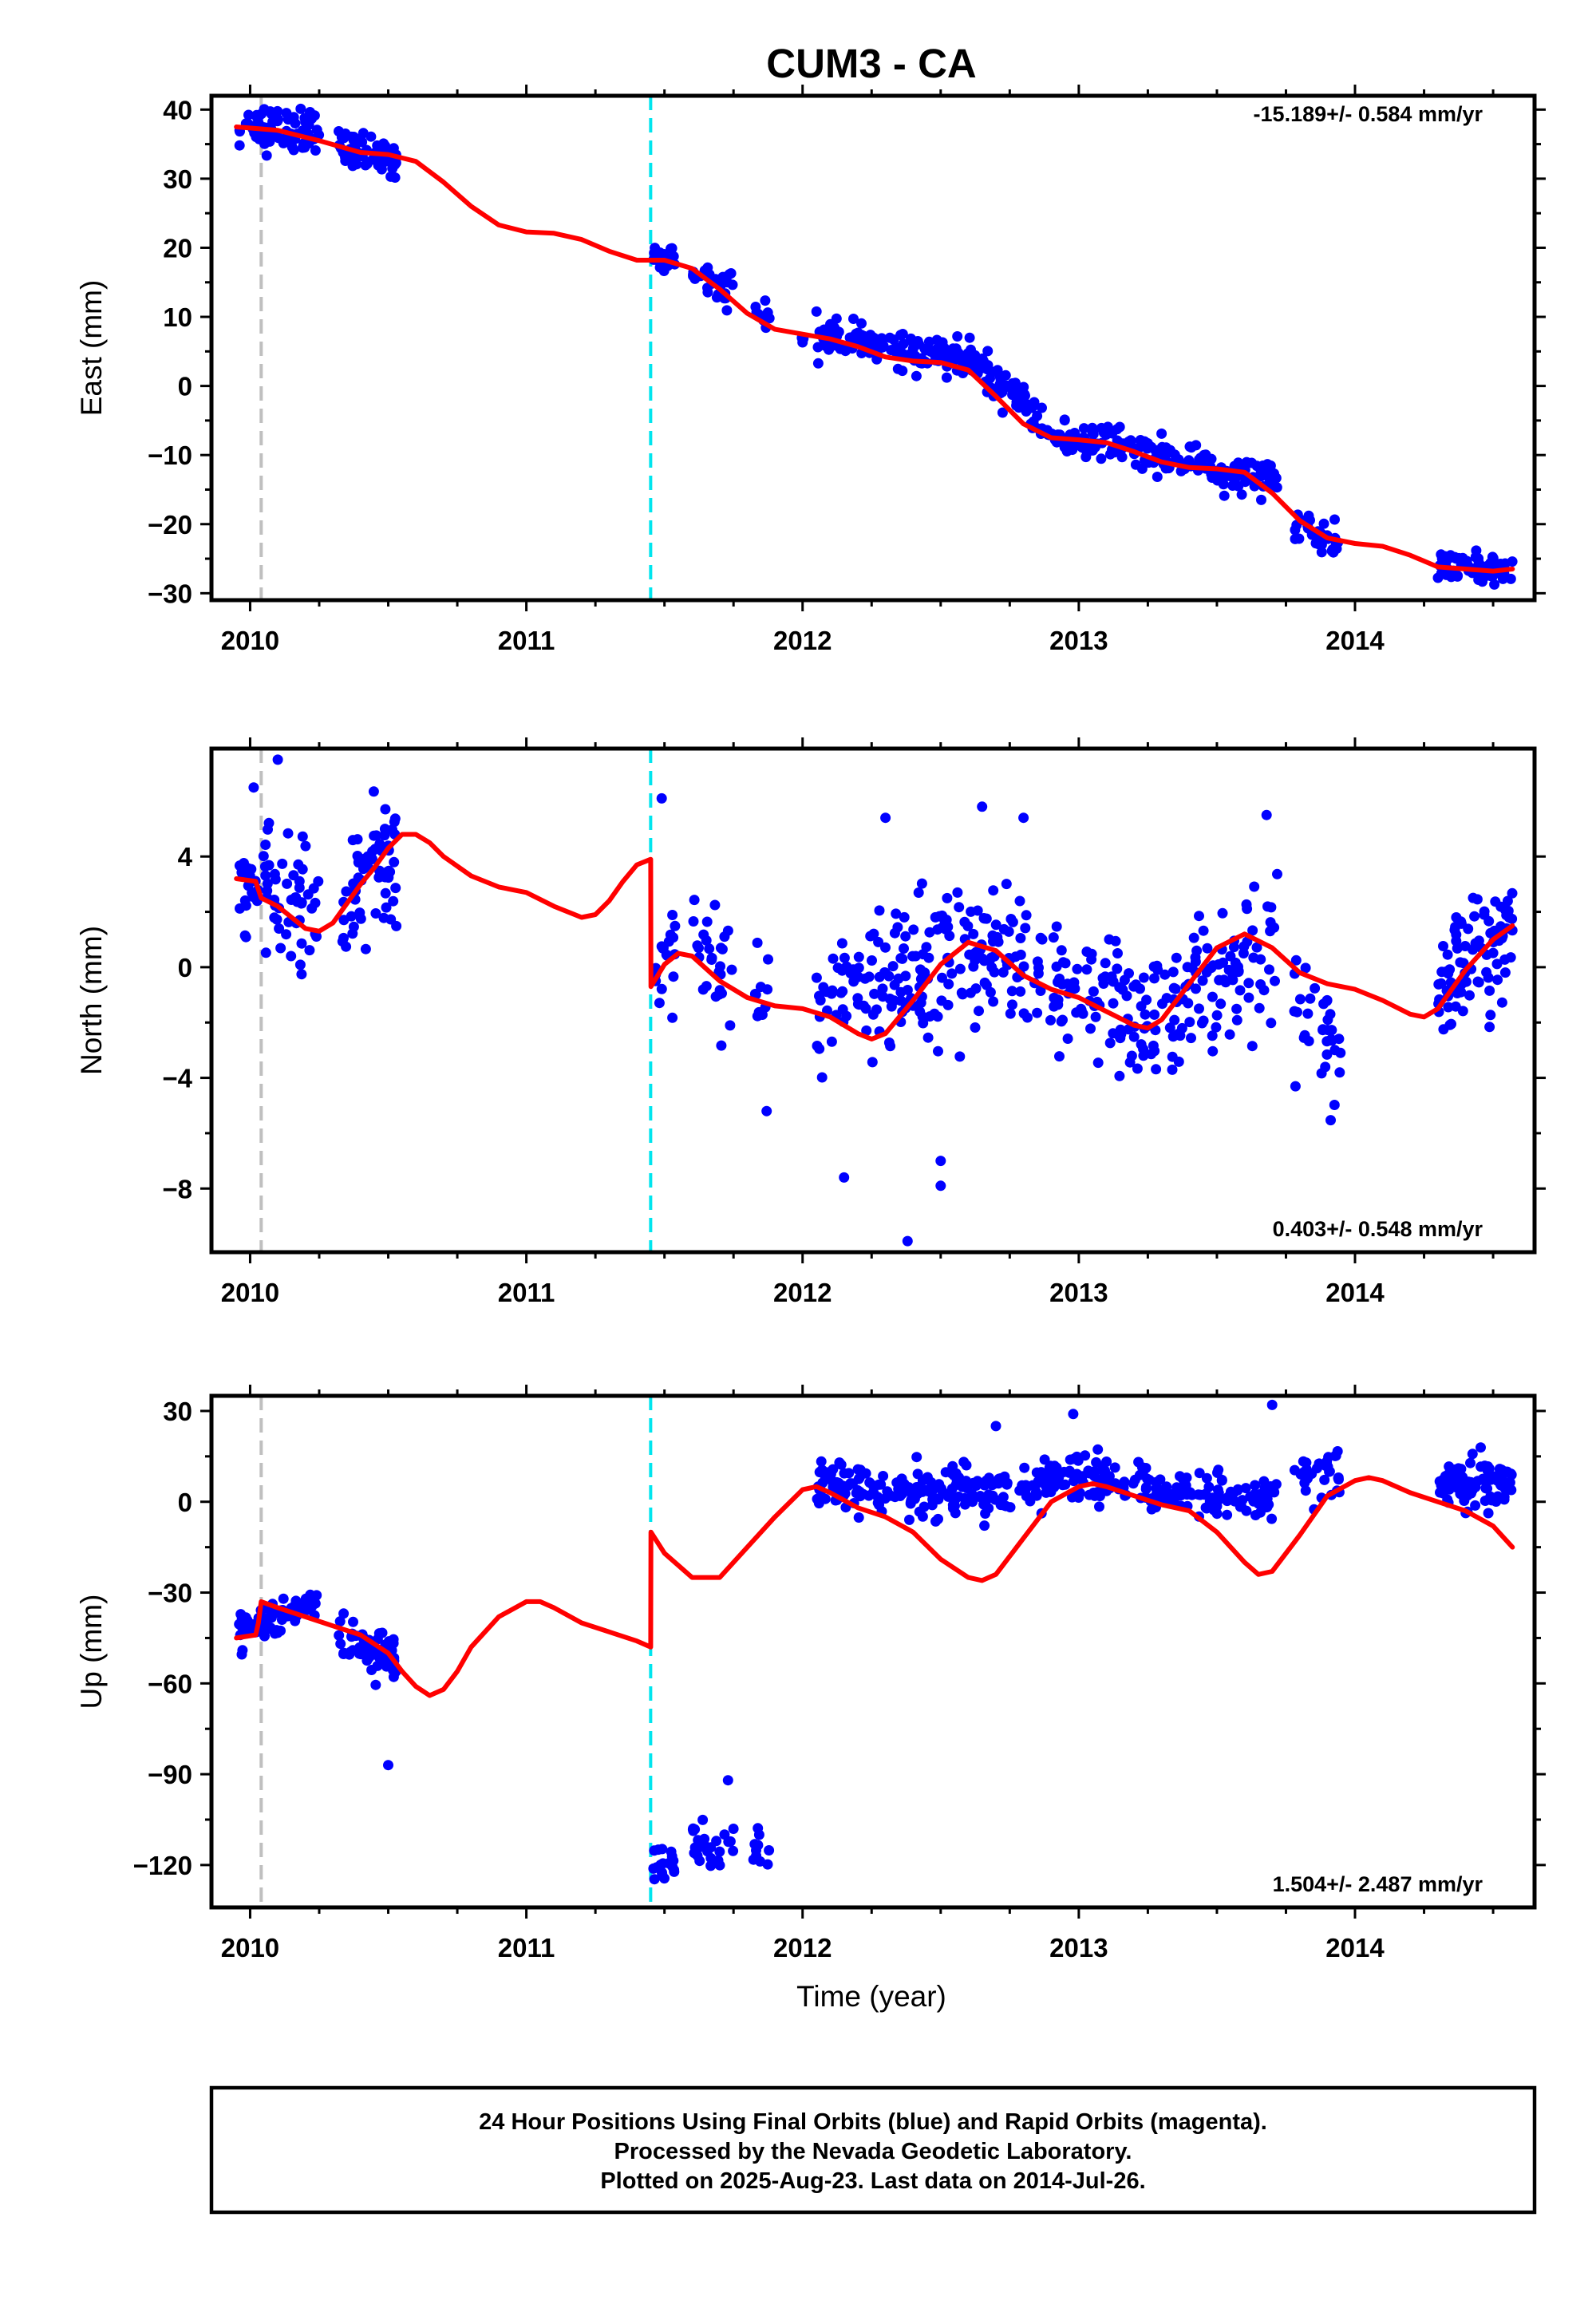 This screenshot has width=1596, height=2320. What do you see at coordinates (802, 1947) in the screenshot?
I see `x-tick-label: 2012` at bounding box center [802, 1947].